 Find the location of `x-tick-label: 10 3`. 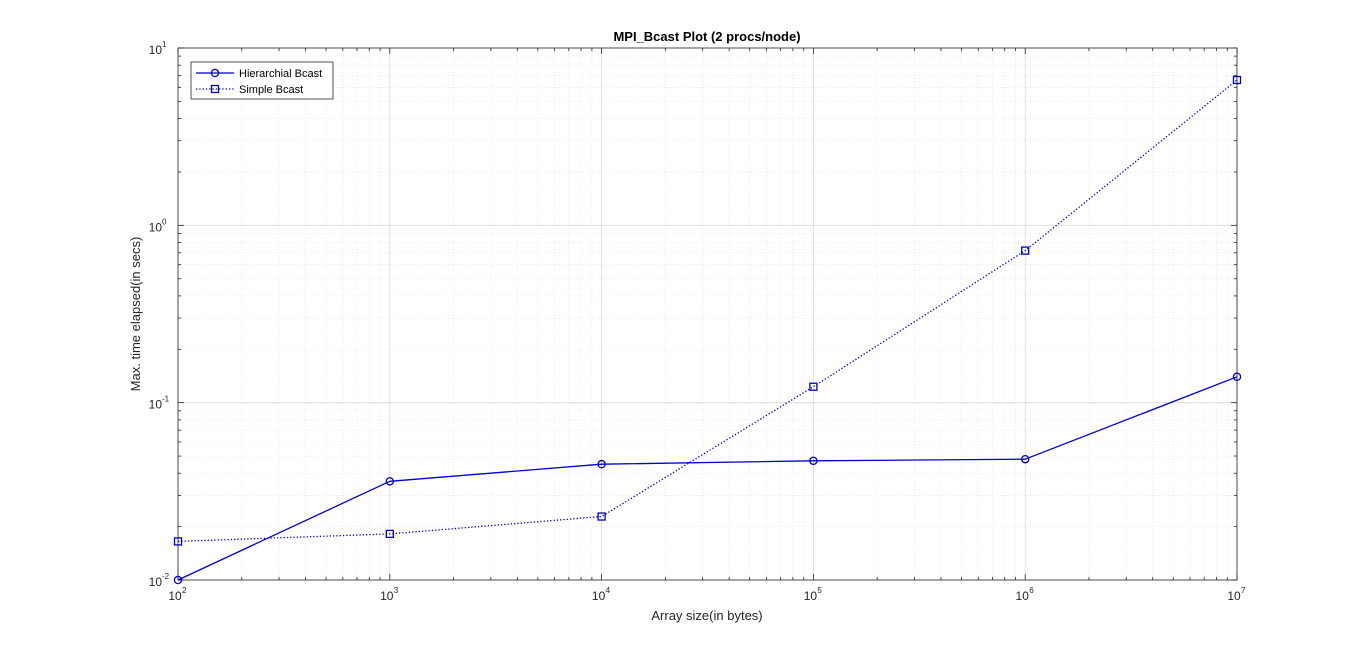

x-tick-label: 10 3 is located at coordinates (389, 594).